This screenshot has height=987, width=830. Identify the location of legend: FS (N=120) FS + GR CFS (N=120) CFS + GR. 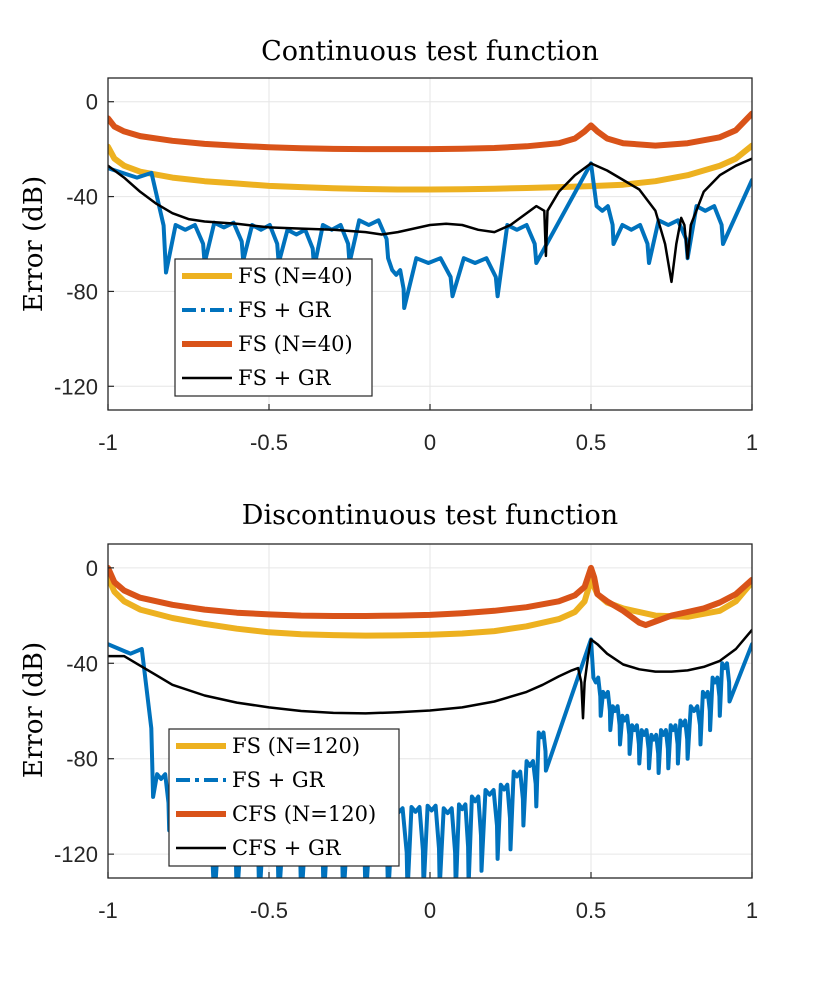
(284, 797).